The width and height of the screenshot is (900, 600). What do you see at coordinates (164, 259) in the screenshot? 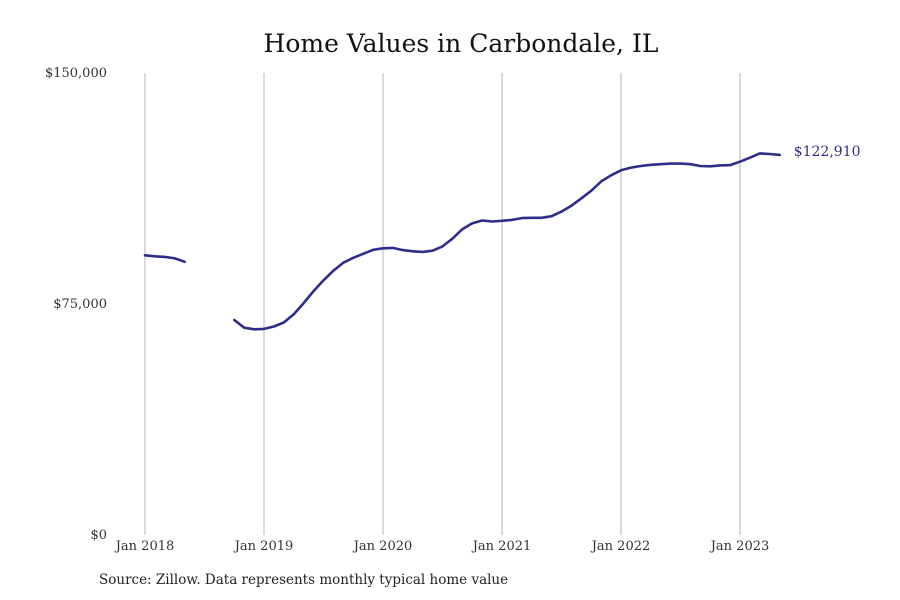
I see `series-line-segment` at bounding box center [164, 259].